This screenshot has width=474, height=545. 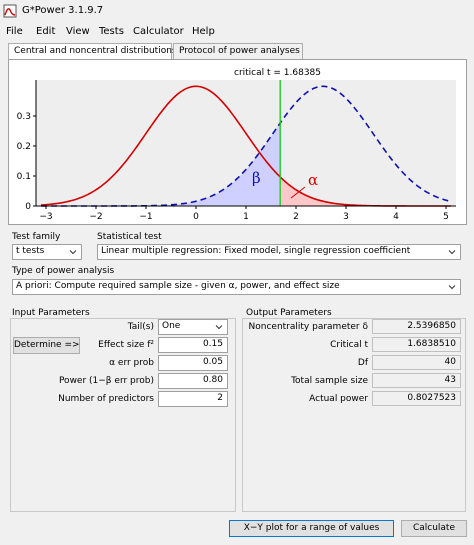 What do you see at coordinates (237, 32) in the screenshot?
I see `menu-bar: File Edit View Tests Calculator Help` at bounding box center [237, 32].